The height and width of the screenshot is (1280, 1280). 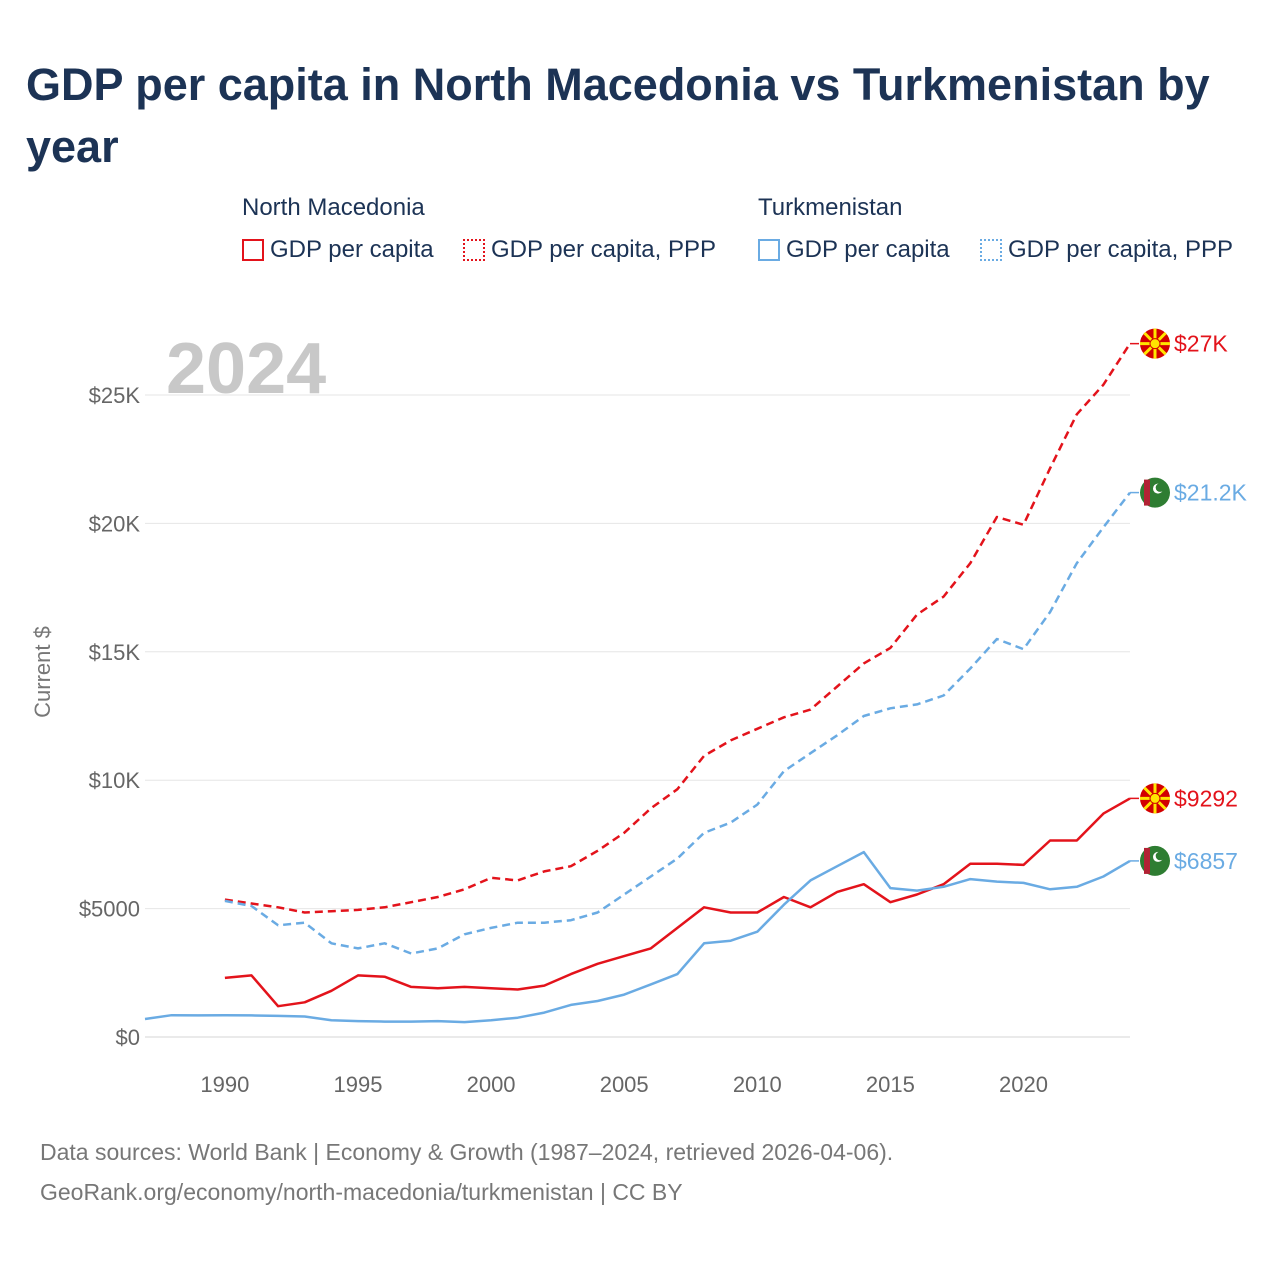 What do you see at coordinates (115, 780) in the screenshot?
I see `y-tick-label: $10K` at bounding box center [115, 780].